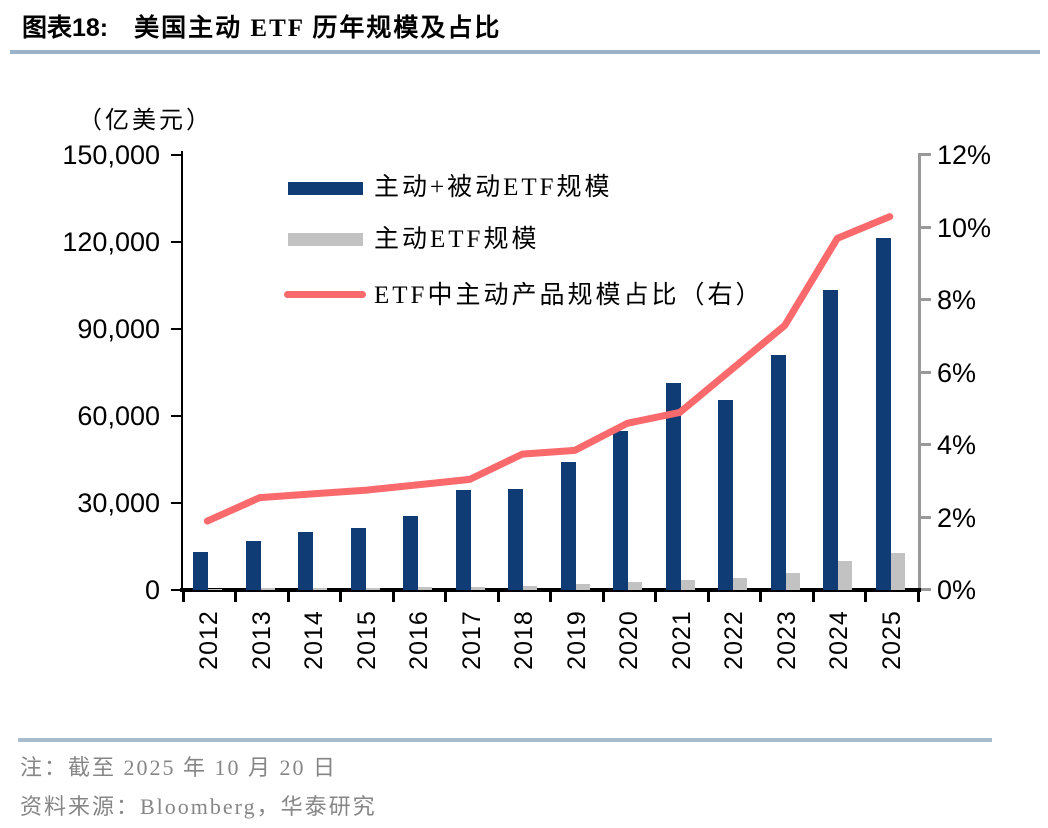 The width and height of the screenshot is (1048, 828). Describe the element at coordinates (325, 294) in the screenshot. I see `legend-swatch-ratio` at that location.